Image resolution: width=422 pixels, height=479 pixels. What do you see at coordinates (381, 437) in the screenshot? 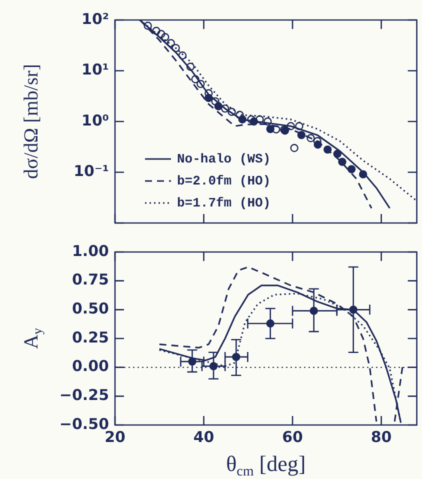
I see `x-tick-label: 80` at bounding box center [381, 437].